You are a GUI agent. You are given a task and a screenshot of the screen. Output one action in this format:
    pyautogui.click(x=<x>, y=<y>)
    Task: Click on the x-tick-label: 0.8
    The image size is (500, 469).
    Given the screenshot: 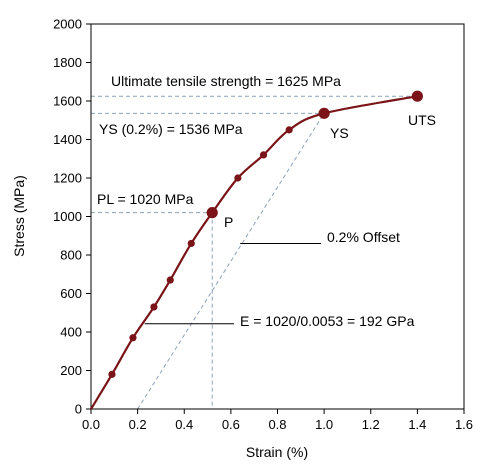 What is the action you would take?
    pyautogui.click(x=277, y=424)
    